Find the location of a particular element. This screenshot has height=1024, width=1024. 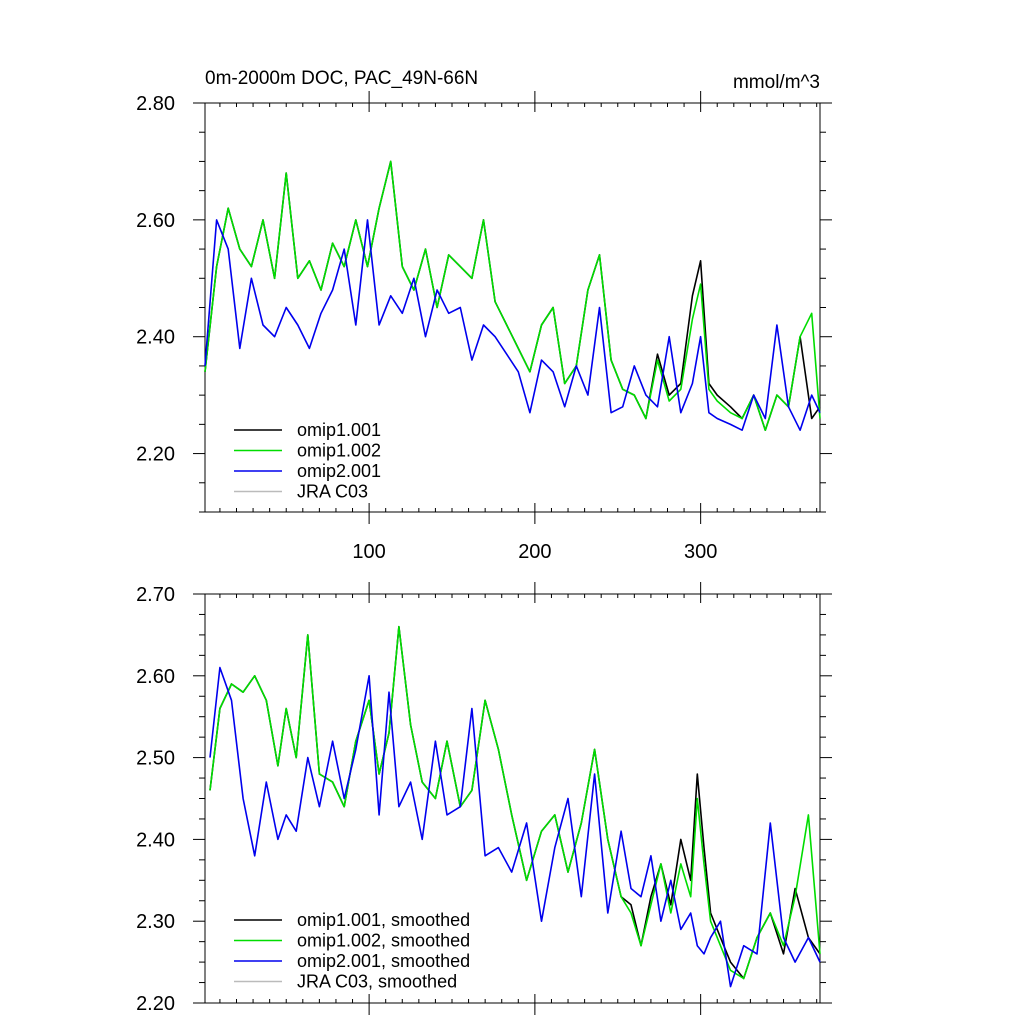

legend-label: omip1.001, smoothed is located at coordinates (383, 920).